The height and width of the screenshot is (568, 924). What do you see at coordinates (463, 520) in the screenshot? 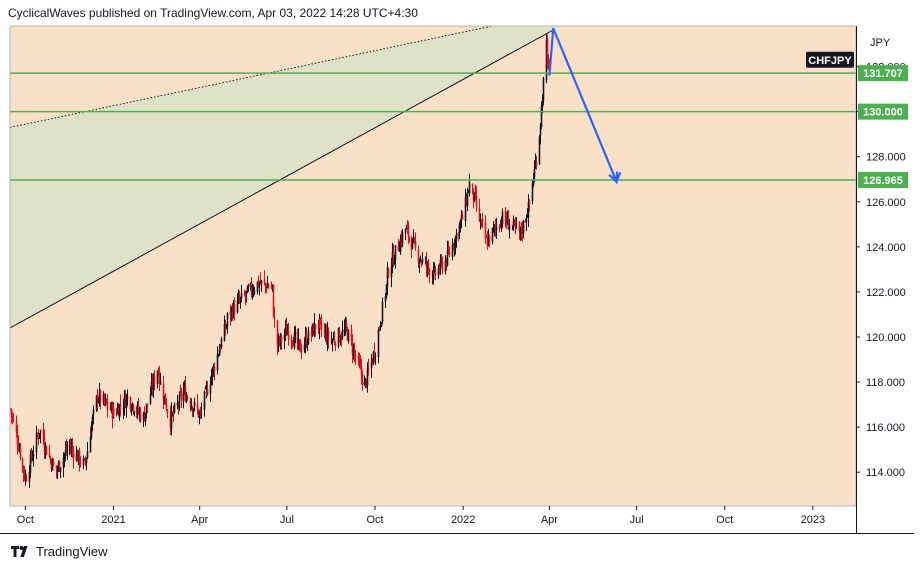
I see `x-tick-label: 2022` at bounding box center [463, 520].